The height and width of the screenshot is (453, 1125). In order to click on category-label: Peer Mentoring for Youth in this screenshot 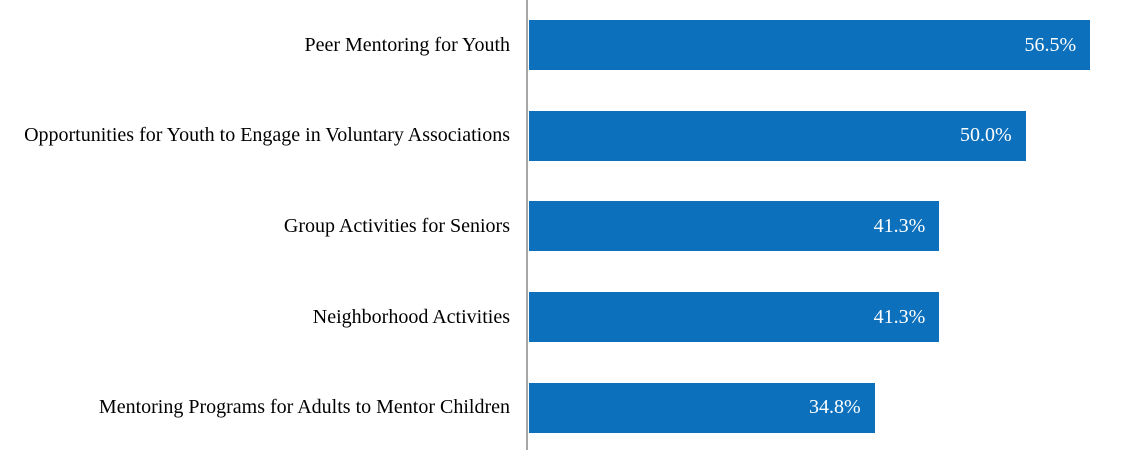, I will do `click(407, 44)`.